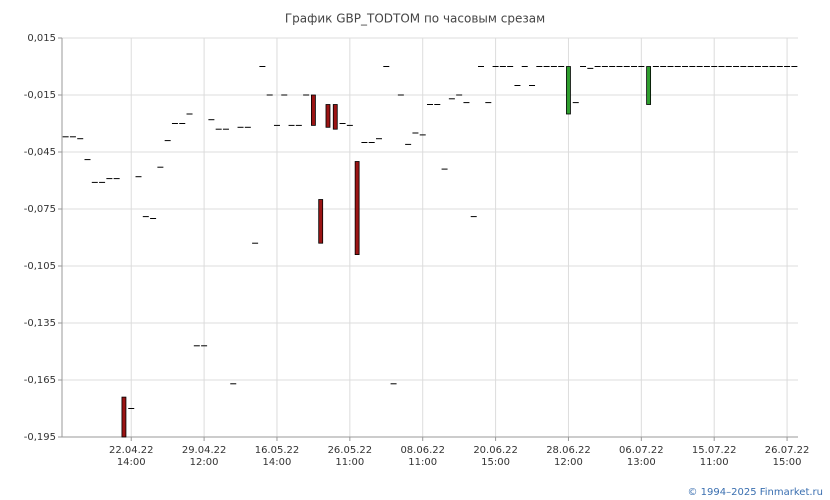 The width and height of the screenshot is (830, 500). Describe the element at coordinates (422, 450) in the screenshot. I see `x-tick-label: 08.06.22` at that location.